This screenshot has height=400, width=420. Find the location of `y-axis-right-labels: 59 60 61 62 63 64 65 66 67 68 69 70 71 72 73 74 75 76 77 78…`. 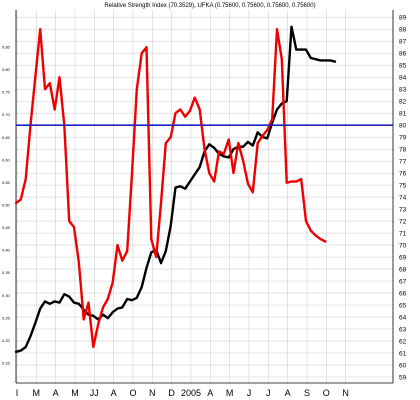

y-axis-right-labels: 59 60 61 62 63 64 65 66 67 68 69 70 71 72 73 74 75 76 77 78… is located at coordinates (403, 197).